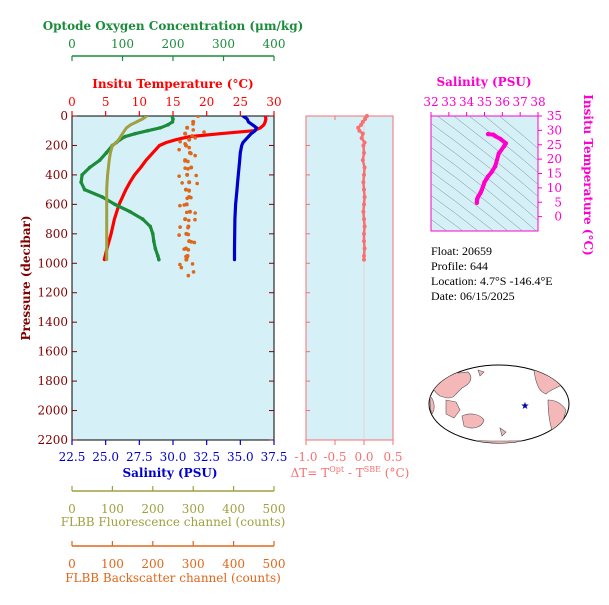 The image size is (609, 605). I want to click on temperature-profile-line, so click(185, 189).